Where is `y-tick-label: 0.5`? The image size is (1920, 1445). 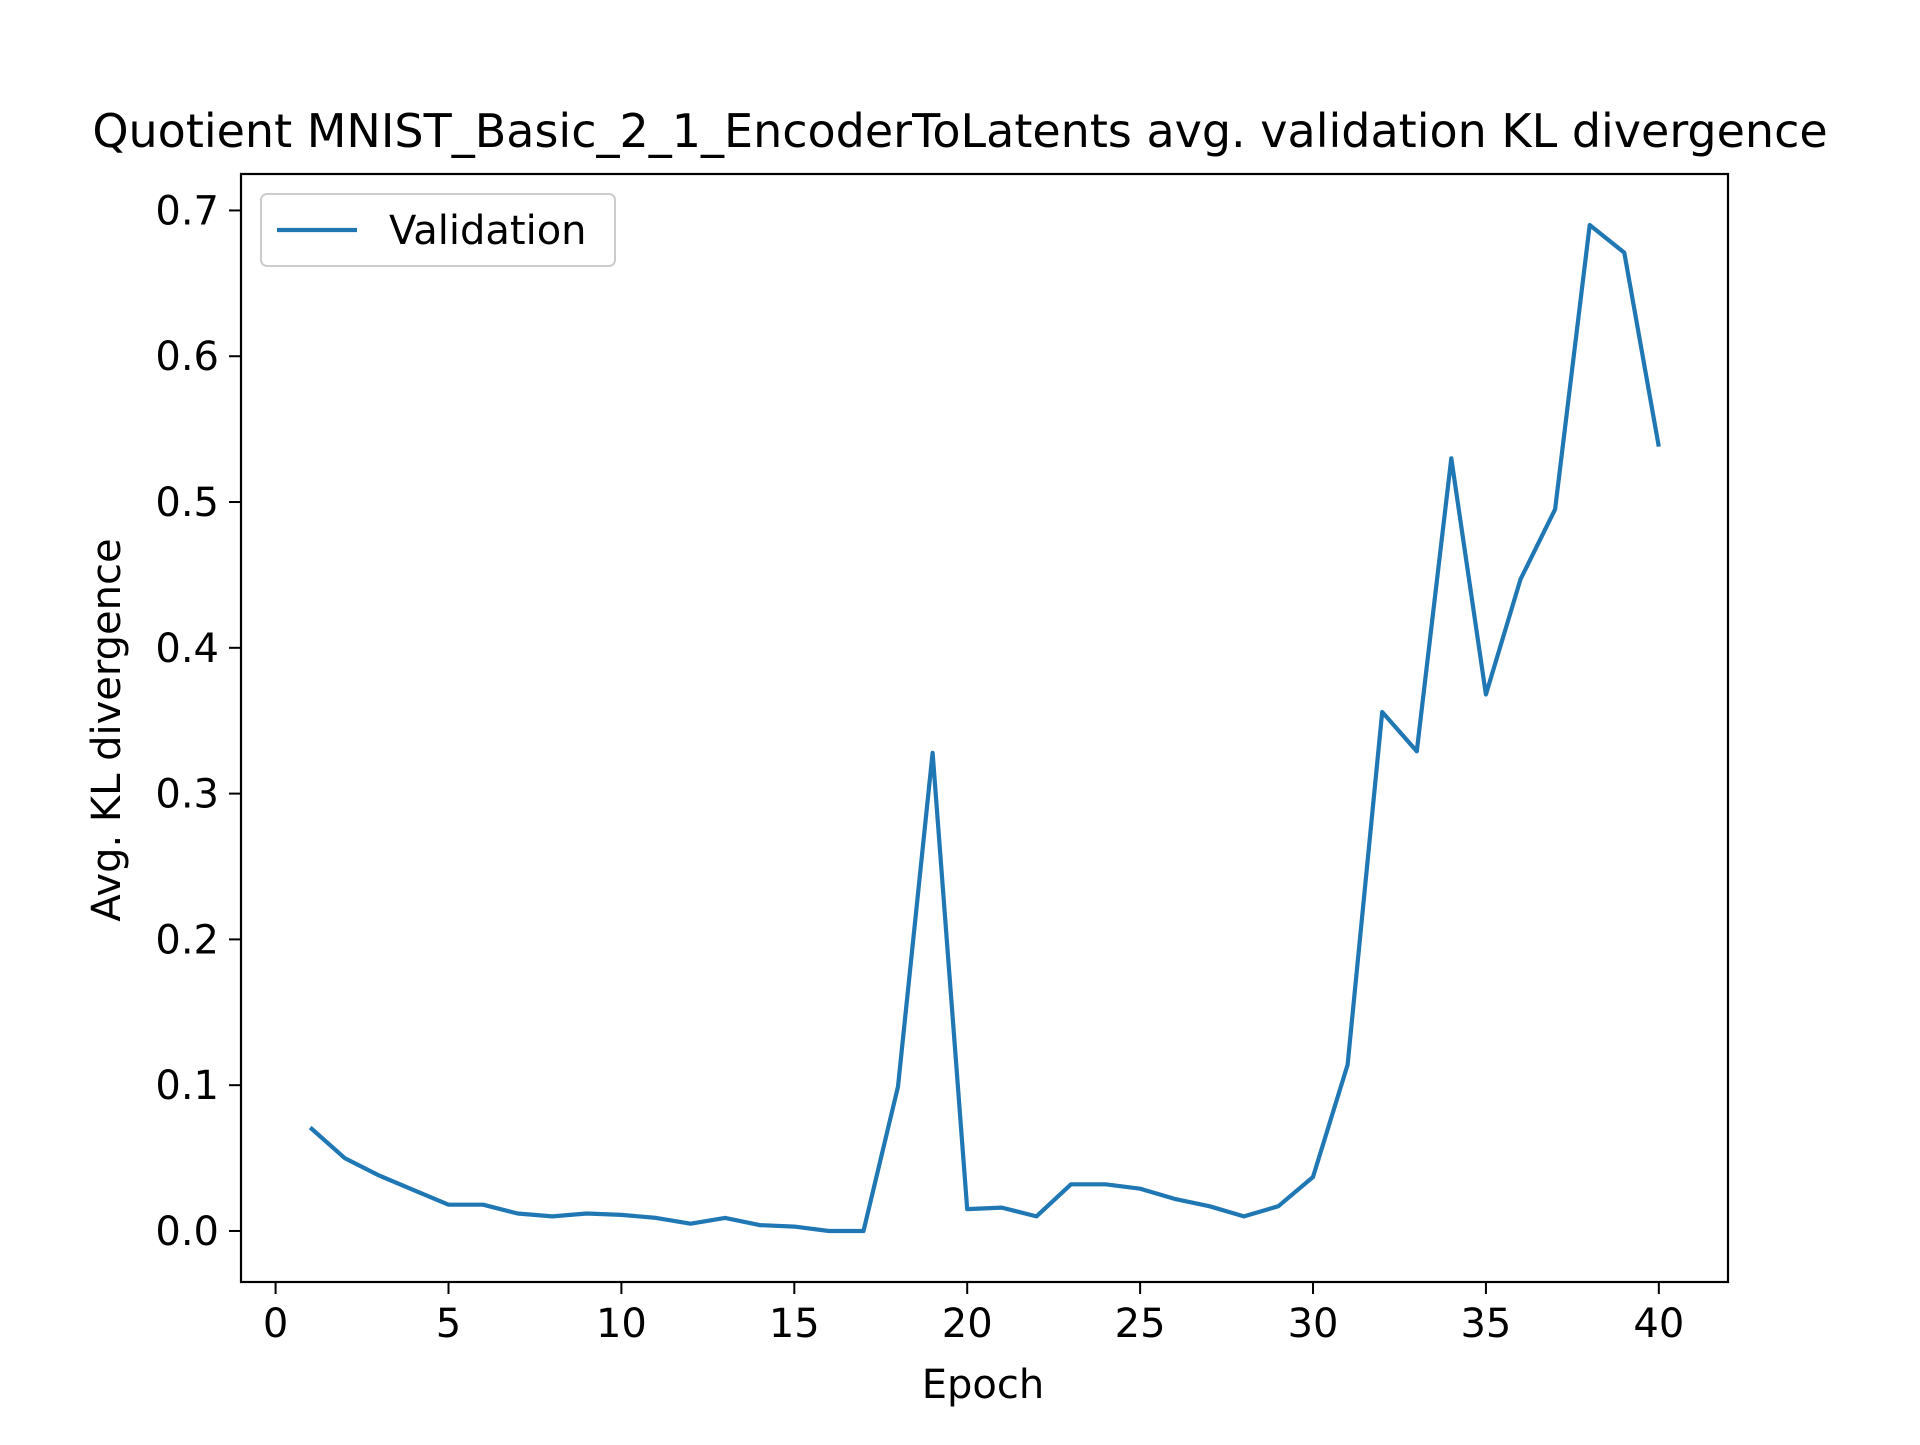
y-tick-label: 0.5 is located at coordinates (187, 503).